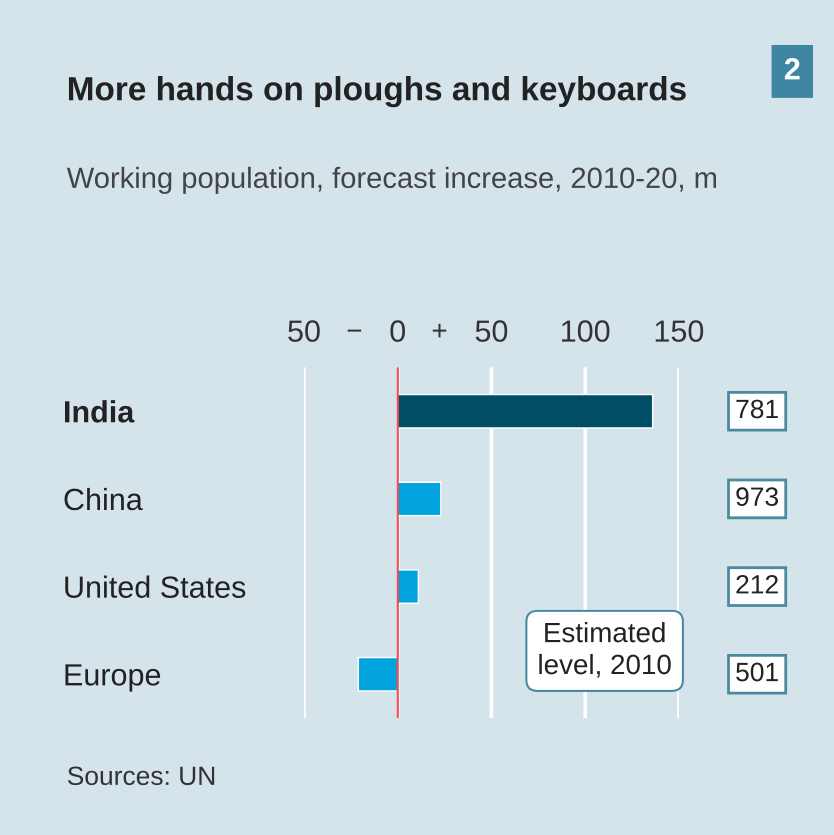 The width and height of the screenshot is (834, 835). What do you see at coordinates (586, 331) in the screenshot?
I see `x-tick-label: 100` at bounding box center [586, 331].